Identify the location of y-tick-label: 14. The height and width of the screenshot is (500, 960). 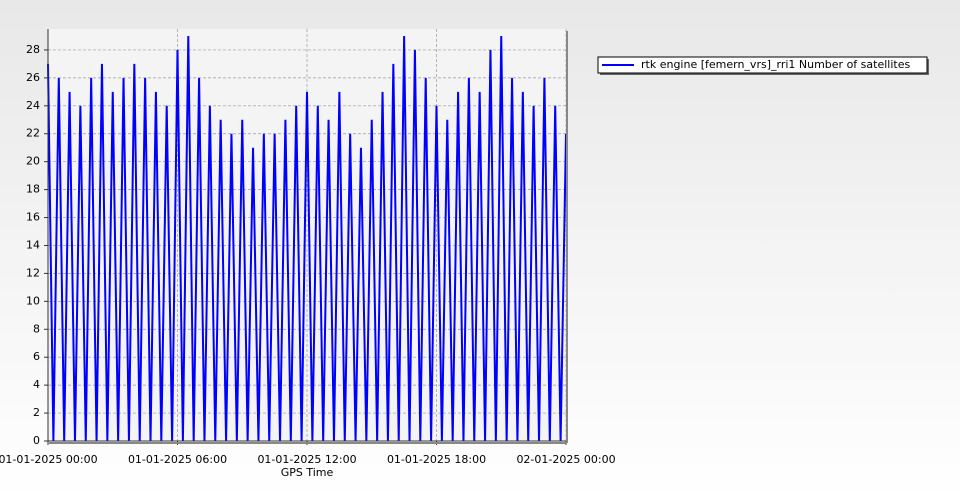
(33, 244).